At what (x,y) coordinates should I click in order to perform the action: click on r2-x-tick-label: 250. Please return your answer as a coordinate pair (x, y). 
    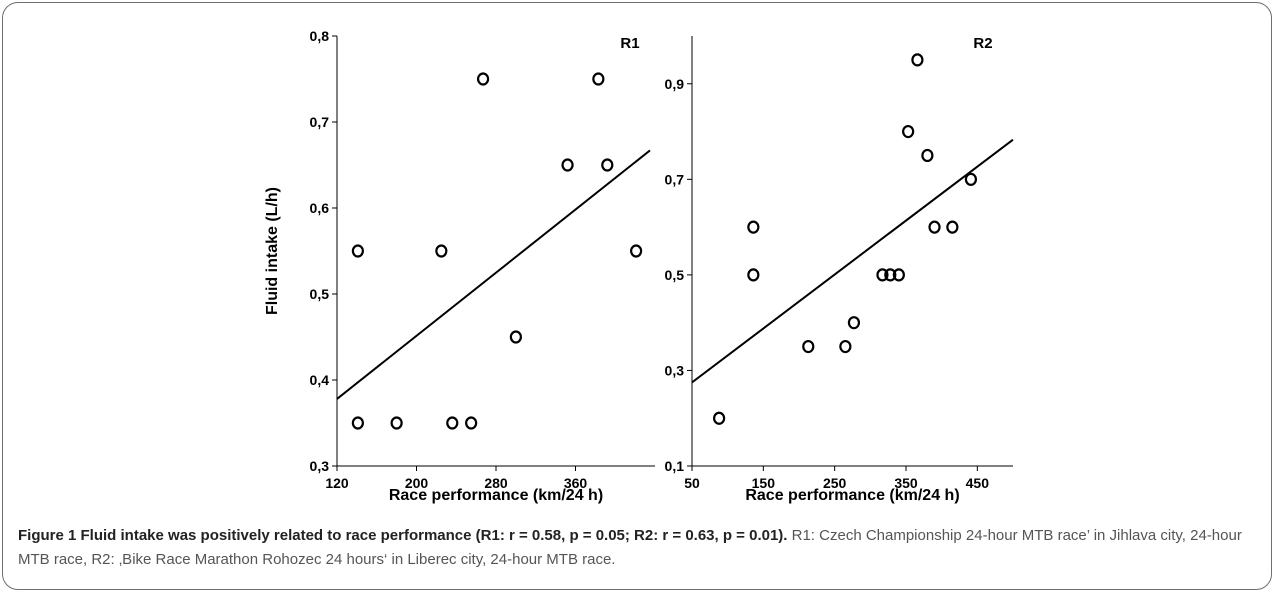
    Looking at the image, I should click on (835, 483).